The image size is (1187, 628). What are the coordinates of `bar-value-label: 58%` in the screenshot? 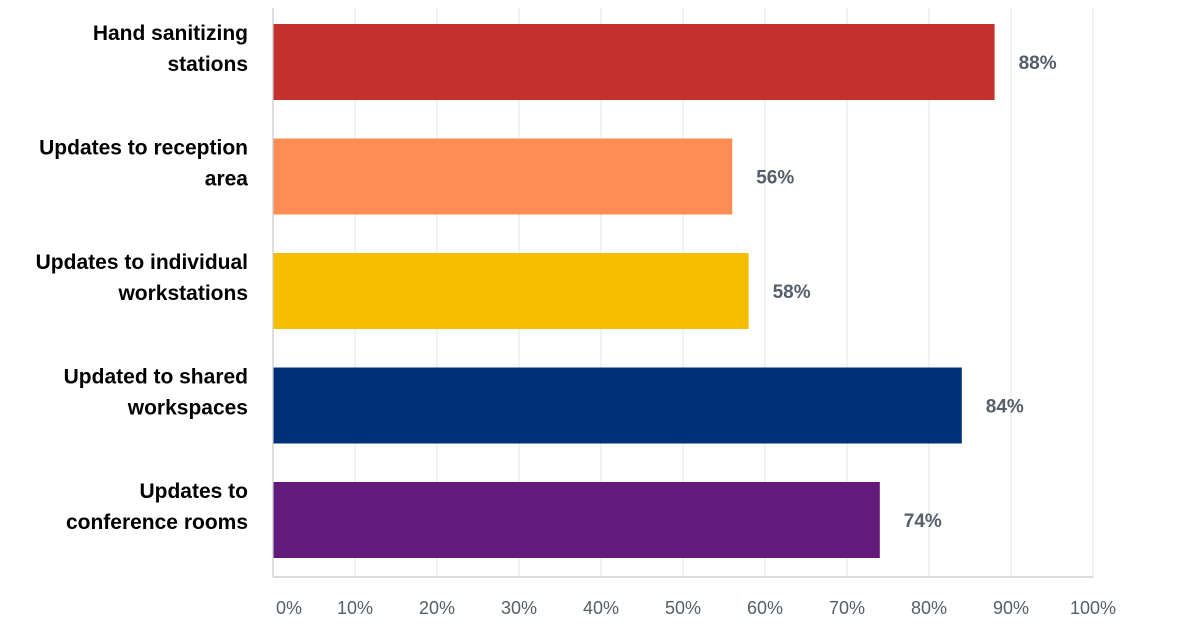 It's located at (792, 292).